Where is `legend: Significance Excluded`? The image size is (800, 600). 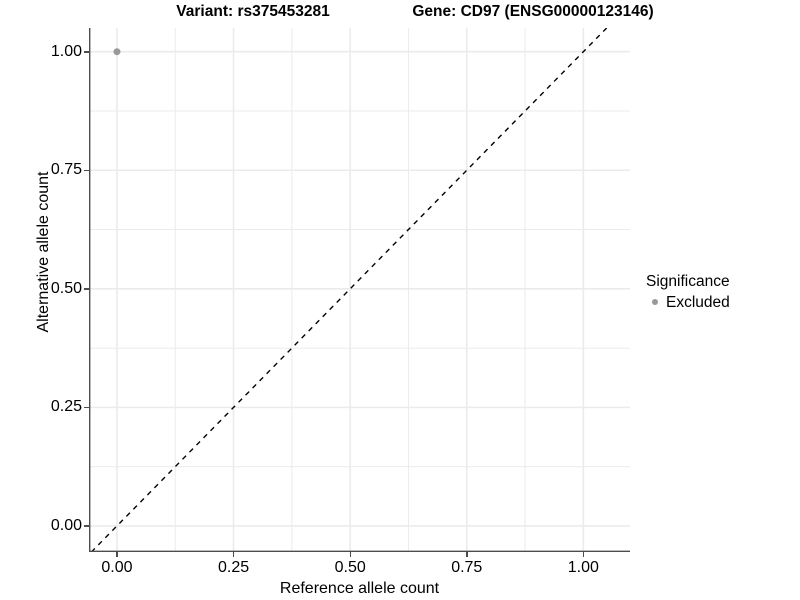
legend: Significance Excluded is located at coordinates (721, 292).